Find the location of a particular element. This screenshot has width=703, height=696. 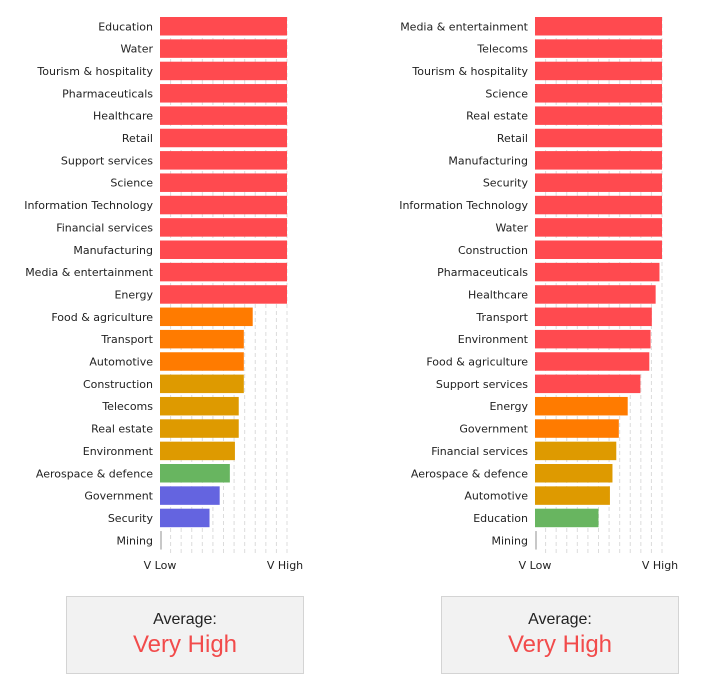

category-label: Telecoms is located at coordinates (502, 49).